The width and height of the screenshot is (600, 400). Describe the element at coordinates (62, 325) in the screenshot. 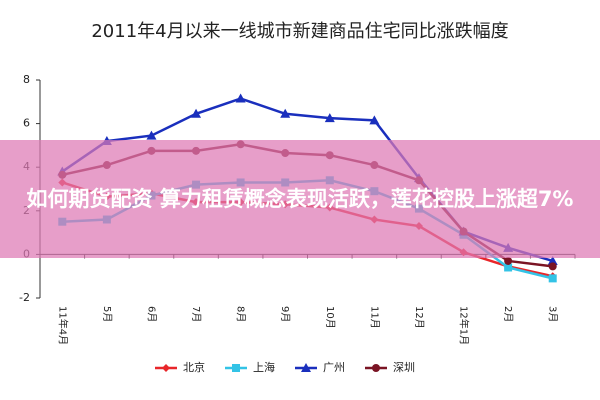

I see `x-tick-label: 11年4月` at that location.